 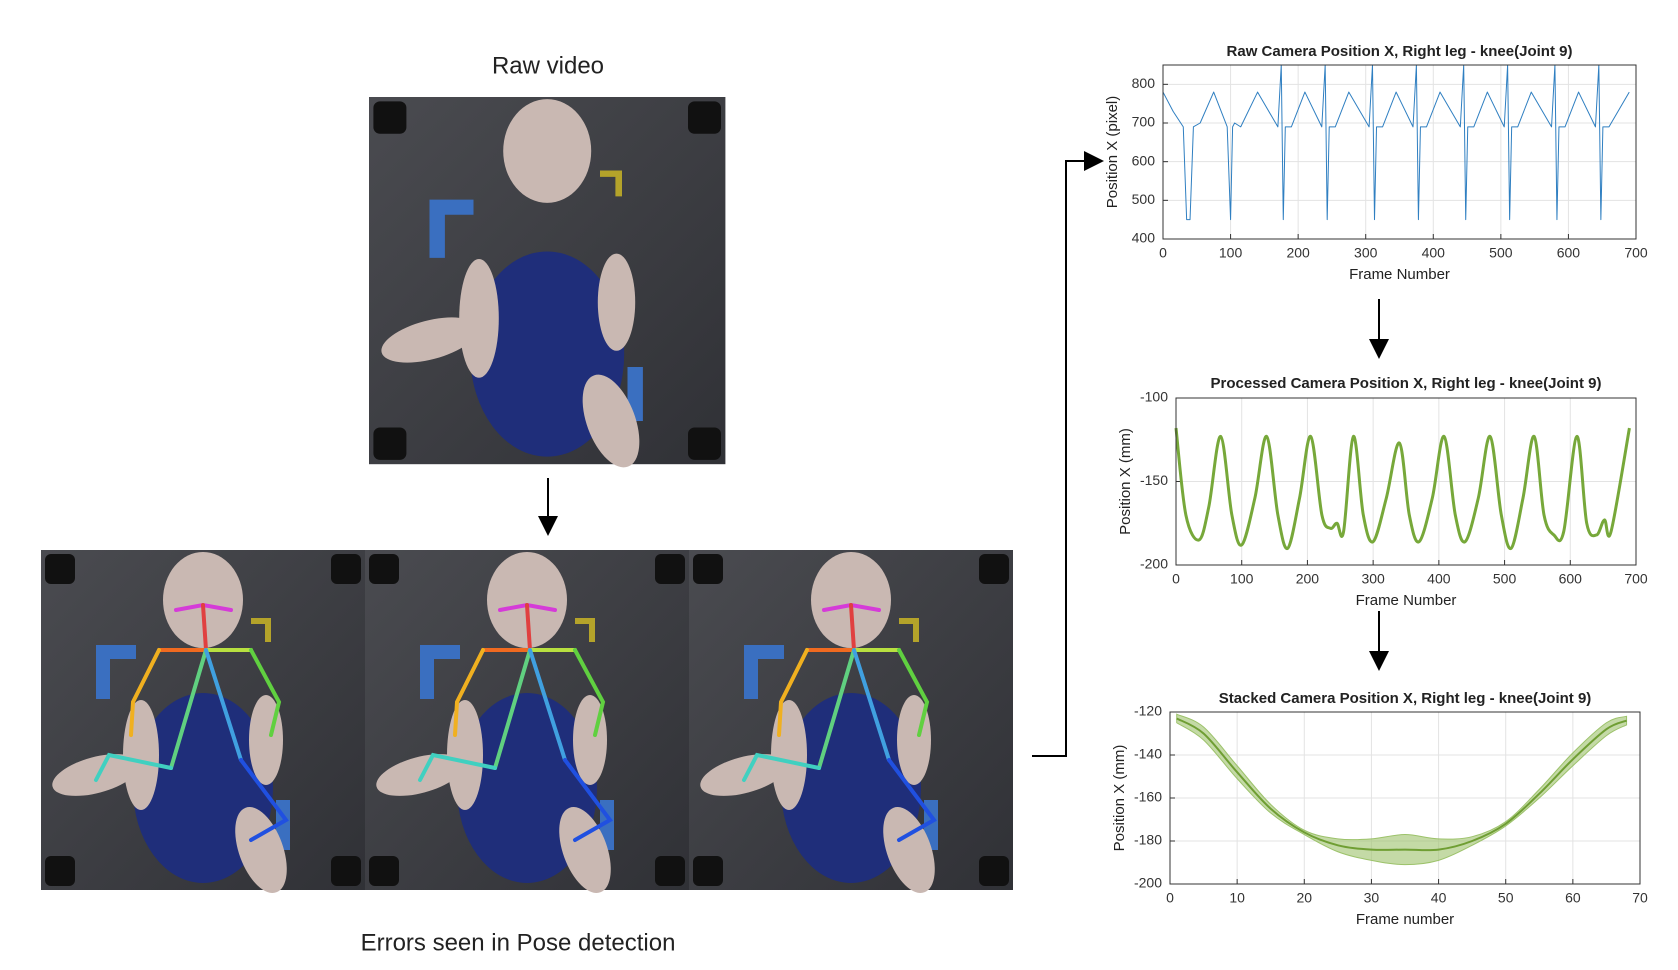 What do you see at coordinates (1148, 840) in the screenshot?
I see `y-tick-label: -180` at bounding box center [1148, 840].